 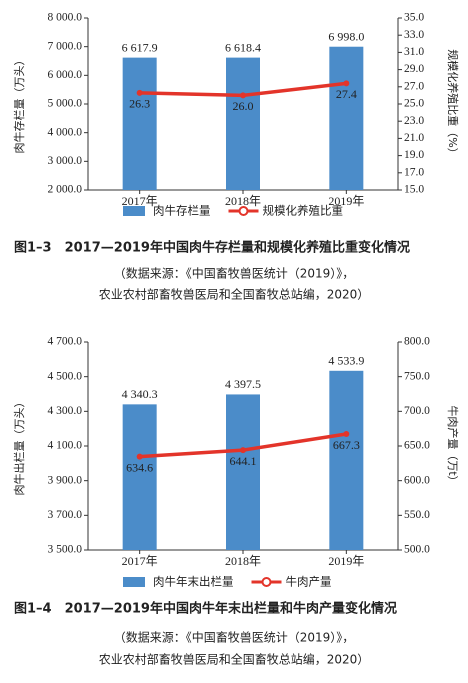 I want to click on y2-tick-label: 21.0, so click(x=414, y=138).